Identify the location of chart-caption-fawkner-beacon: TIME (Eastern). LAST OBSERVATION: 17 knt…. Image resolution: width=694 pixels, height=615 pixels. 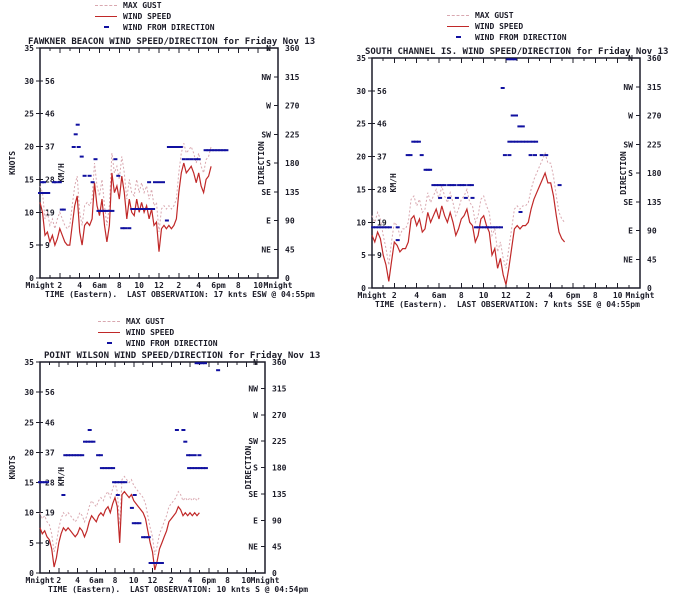
(180, 294).